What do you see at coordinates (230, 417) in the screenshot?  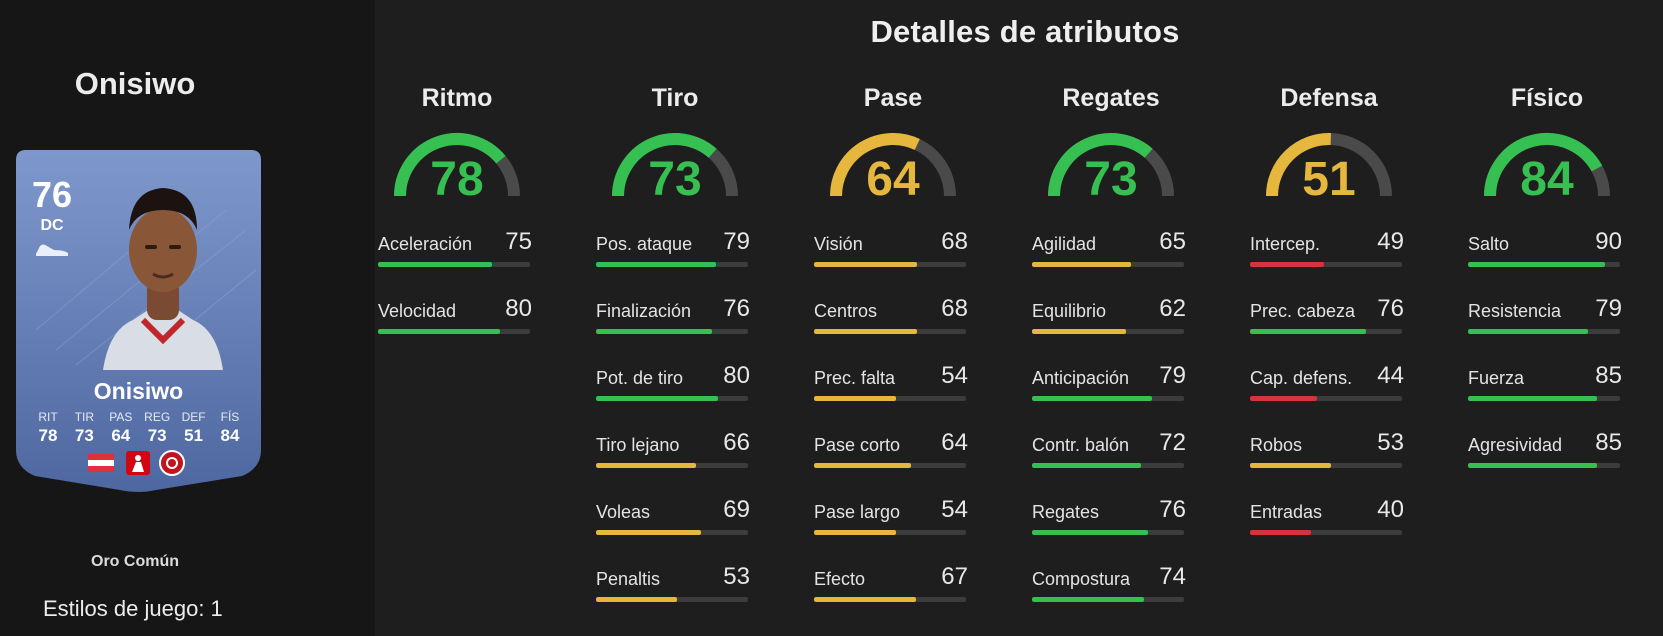 I see `card-stat-label: FÍS` at bounding box center [230, 417].